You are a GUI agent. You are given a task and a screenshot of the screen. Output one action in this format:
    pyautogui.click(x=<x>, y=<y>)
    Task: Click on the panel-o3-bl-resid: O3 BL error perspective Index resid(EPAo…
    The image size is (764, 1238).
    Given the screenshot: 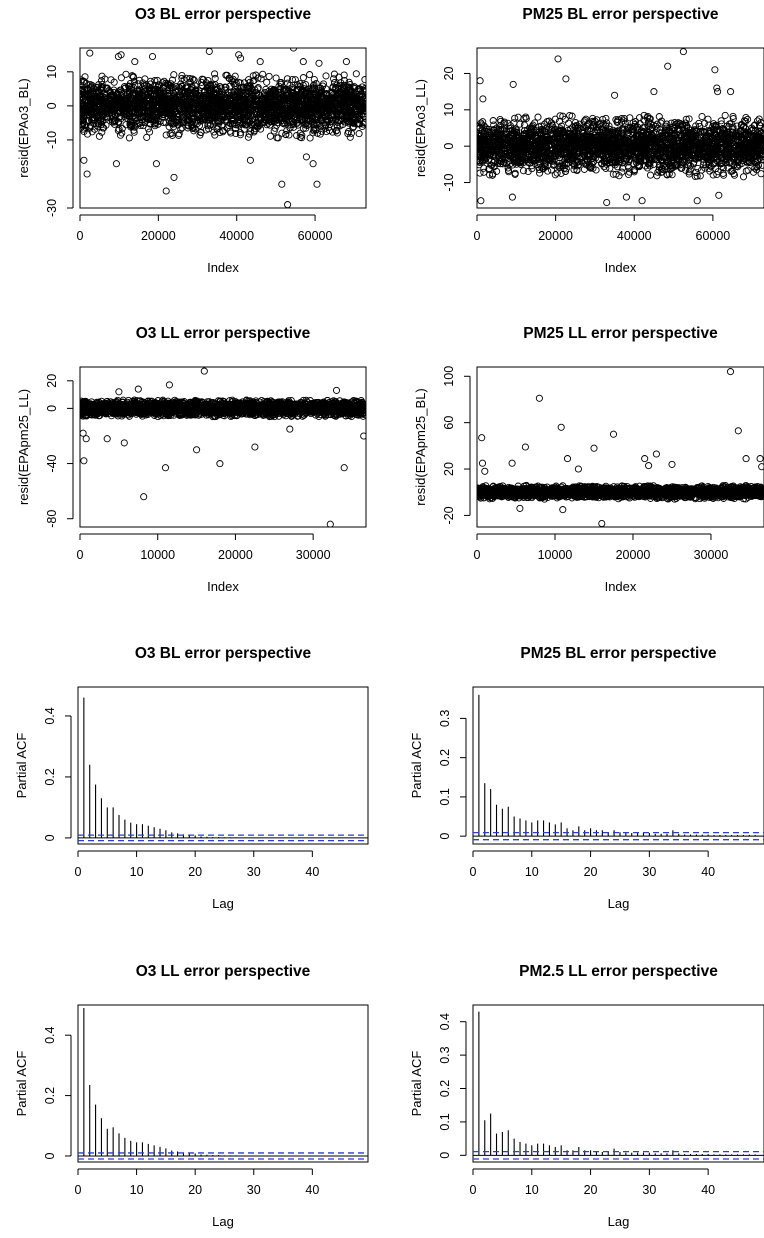 What is the action you would take?
    pyautogui.click(x=191, y=140)
    